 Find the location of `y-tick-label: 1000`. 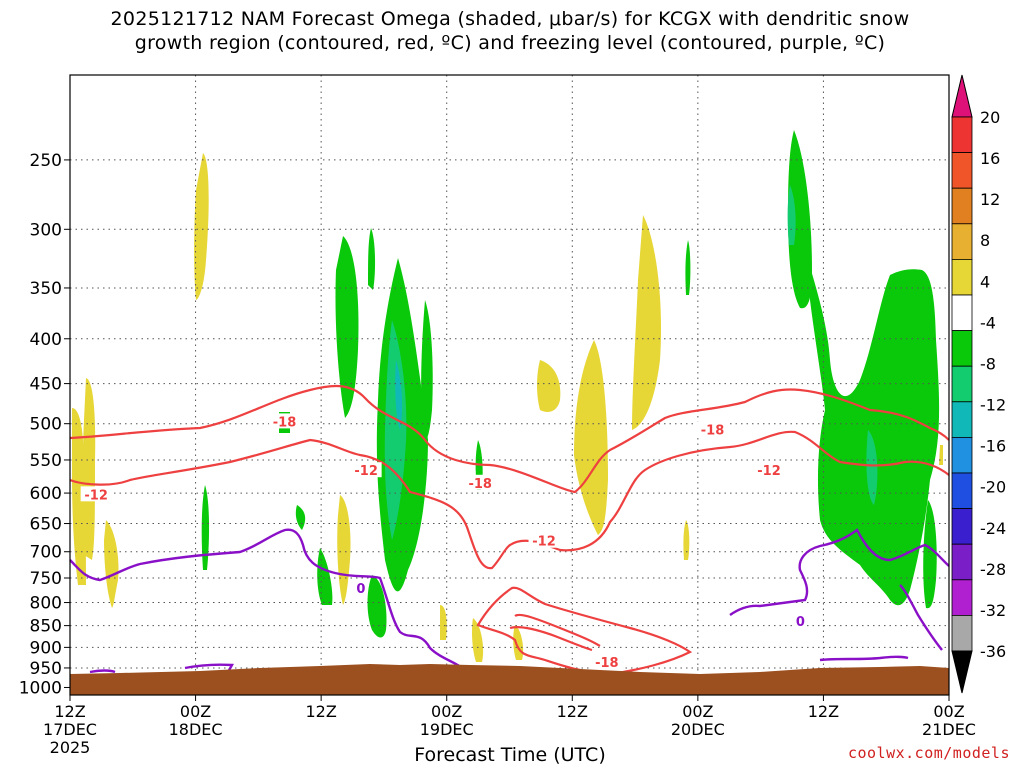

y-tick-label: 1000 is located at coordinates (40, 688).